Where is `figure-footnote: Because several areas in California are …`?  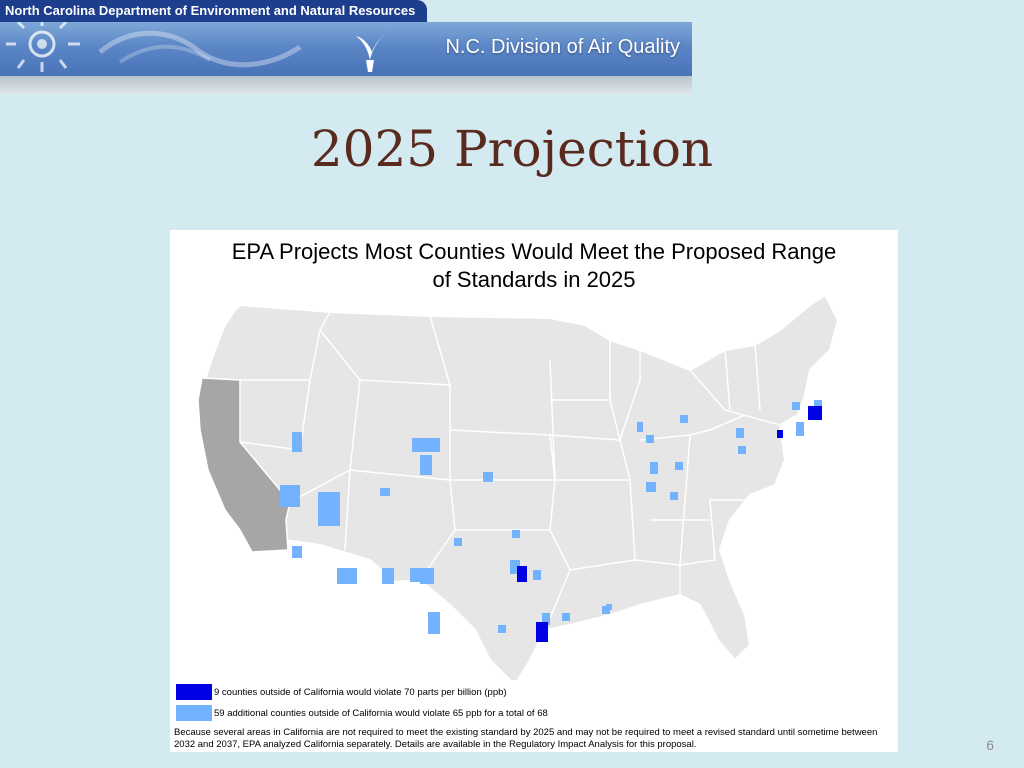 figure-footnote: Because several areas in California are … is located at coordinates (526, 738).